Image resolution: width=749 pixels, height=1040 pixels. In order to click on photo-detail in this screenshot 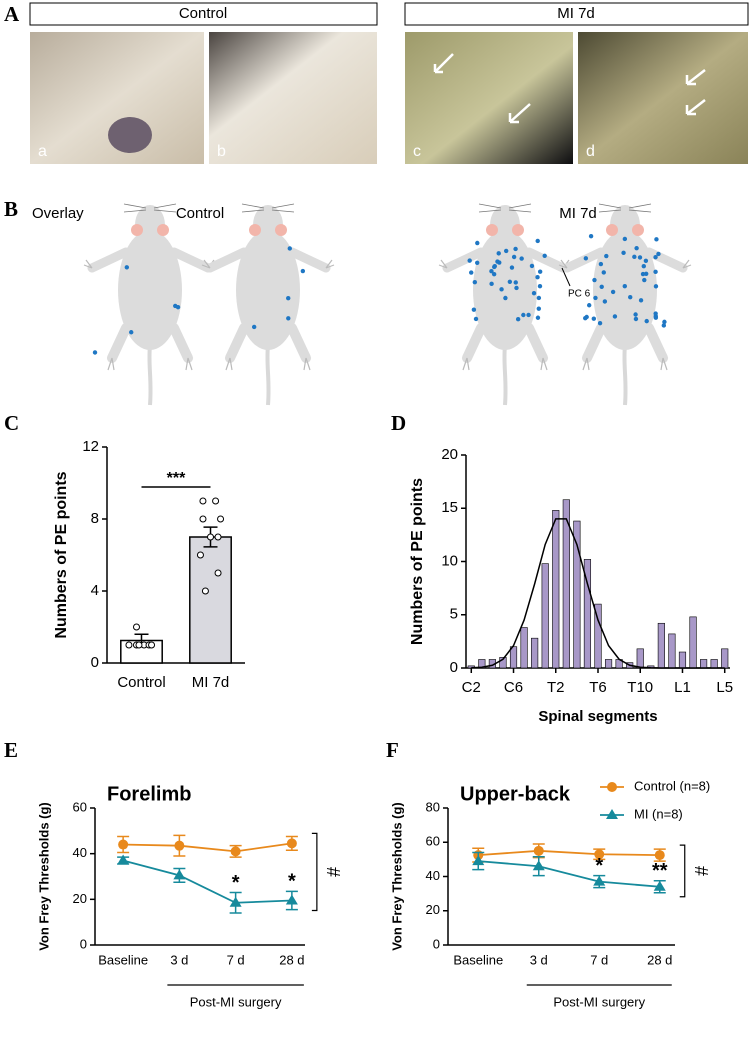, I will do `click(130, 135)`.